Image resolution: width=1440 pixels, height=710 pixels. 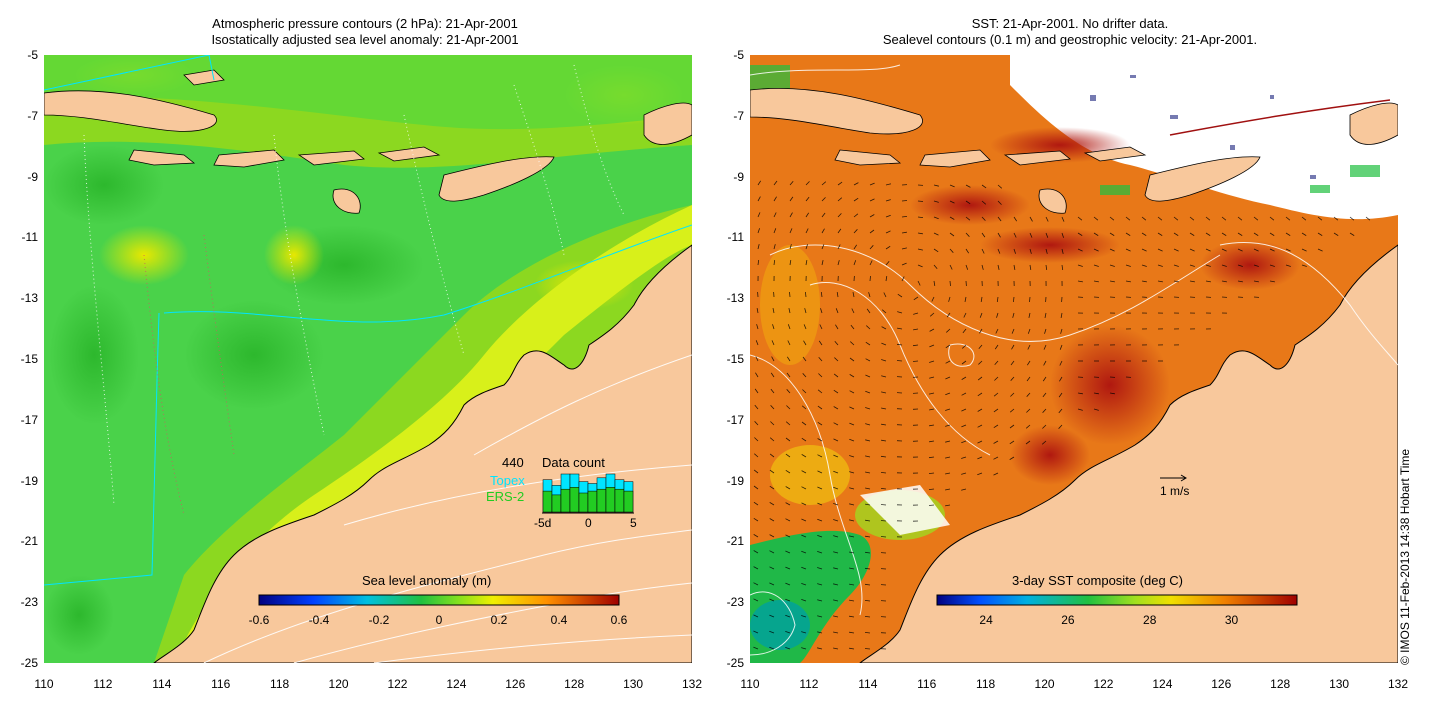 I want to click on left-y-tick: -7, so click(x=32, y=115).